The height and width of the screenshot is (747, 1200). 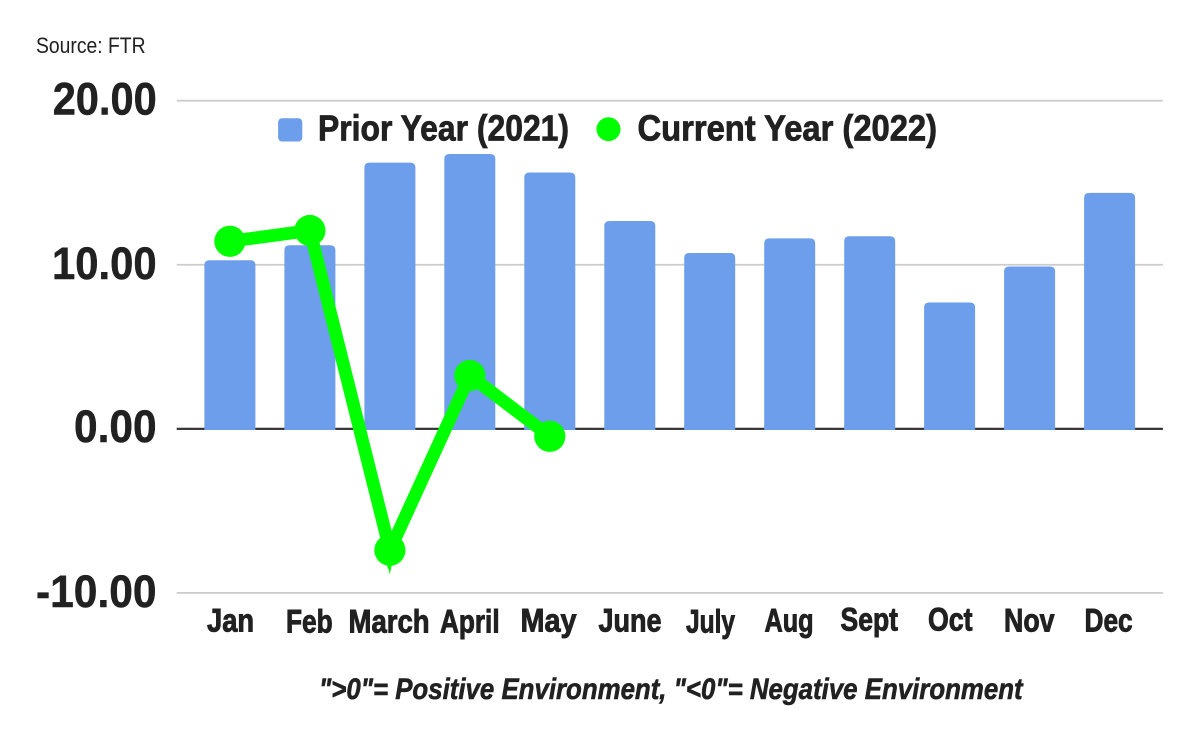 I want to click on svg-text: Feb, so click(x=309, y=621).